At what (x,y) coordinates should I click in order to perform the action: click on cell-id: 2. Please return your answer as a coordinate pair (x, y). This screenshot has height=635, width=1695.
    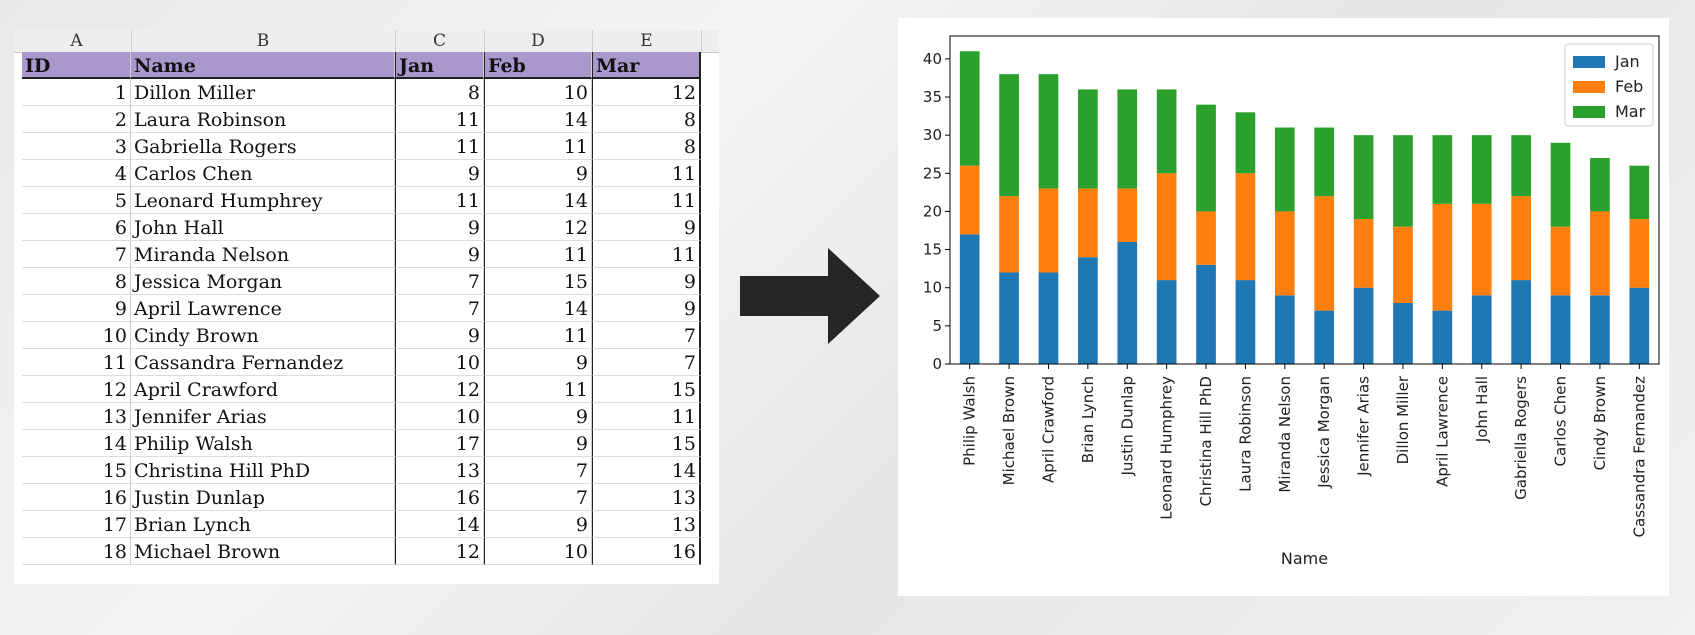
    Looking at the image, I should click on (76, 119).